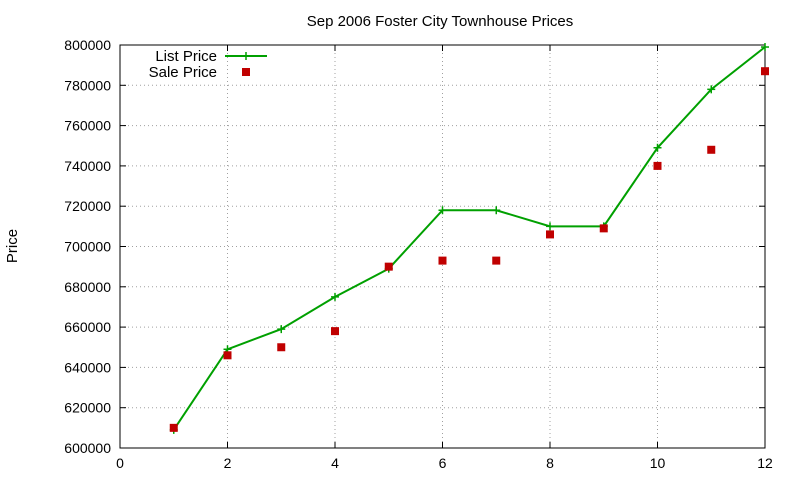  Describe the element at coordinates (186, 56) in the screenshot. I see `legend-label: List Price` at that location.